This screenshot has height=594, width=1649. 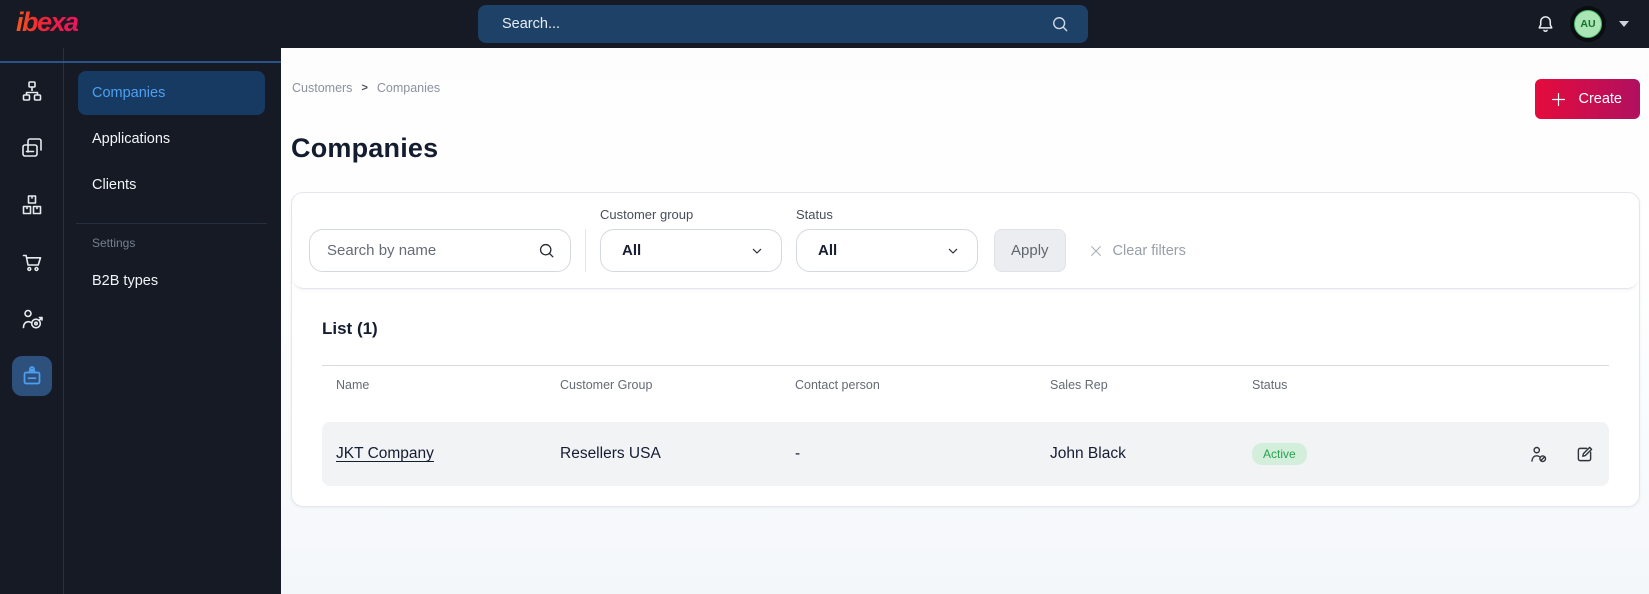 I want to click on customer-group-cell: Resellers USA, so click(x=610, y=453).